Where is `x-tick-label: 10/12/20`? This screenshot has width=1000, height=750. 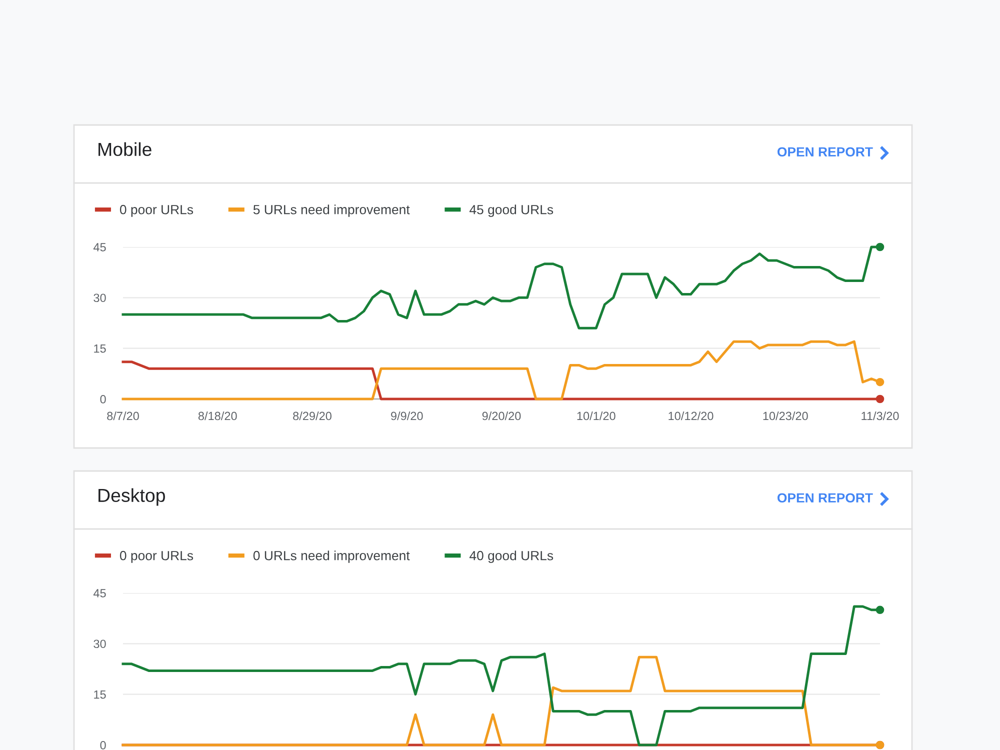 x-tick-label: 10/12/20 is located at coordinates (691, 416).